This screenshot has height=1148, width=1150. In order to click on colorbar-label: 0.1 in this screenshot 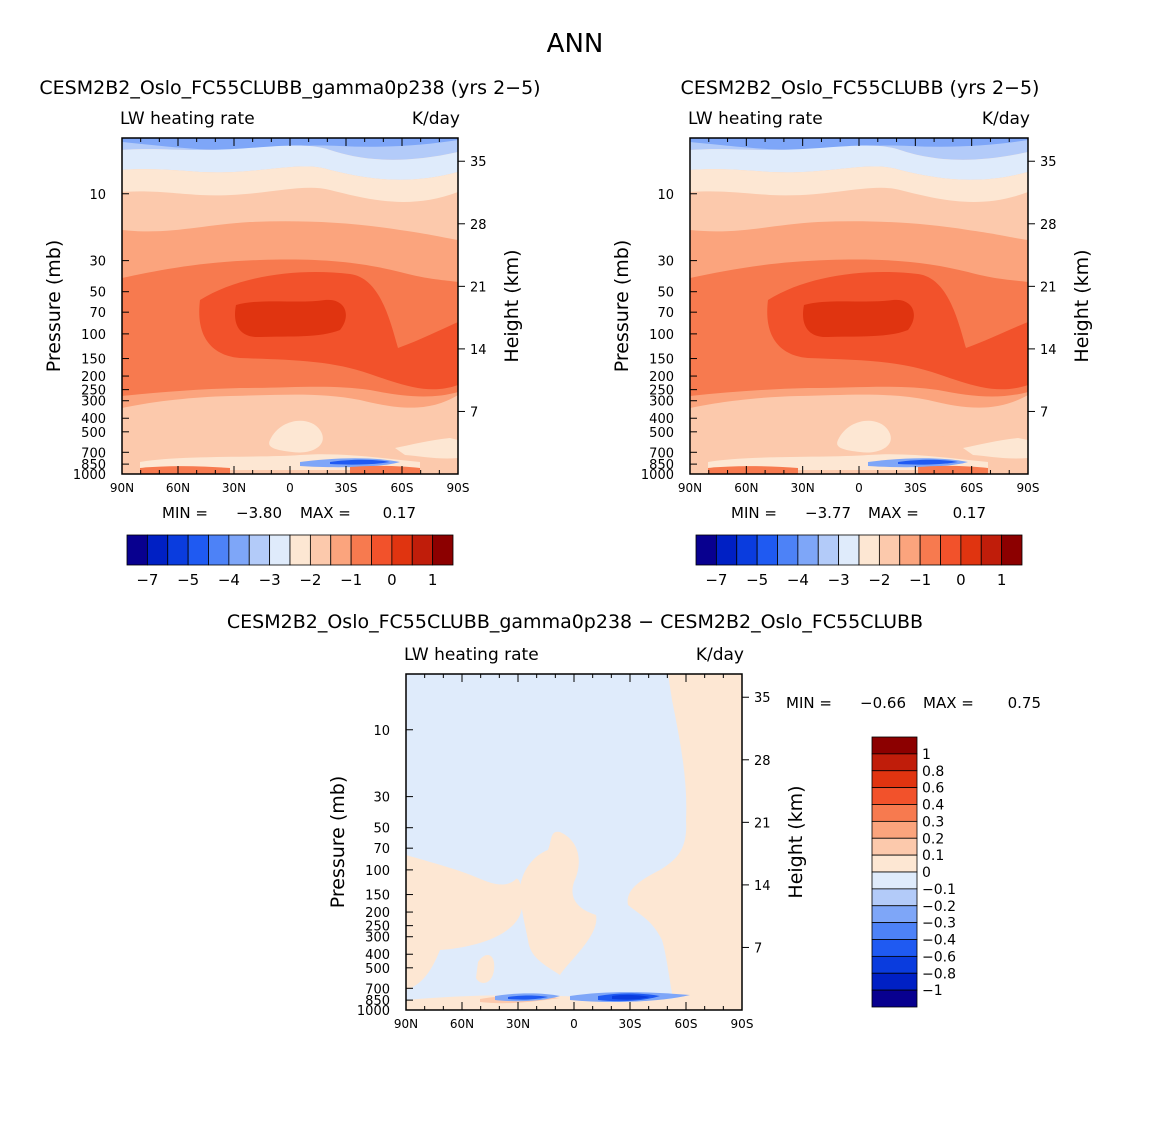, I will do `click(933, 856)`.